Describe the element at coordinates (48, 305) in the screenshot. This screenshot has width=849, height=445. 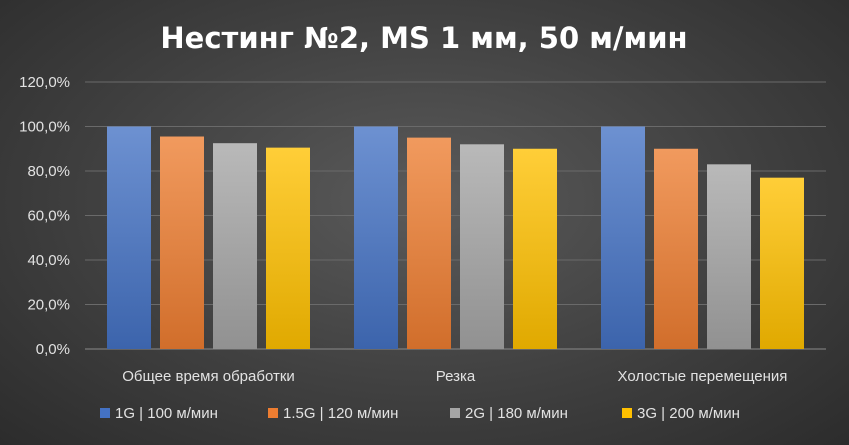
I see `y-tick-label: 20,0%` at that location.